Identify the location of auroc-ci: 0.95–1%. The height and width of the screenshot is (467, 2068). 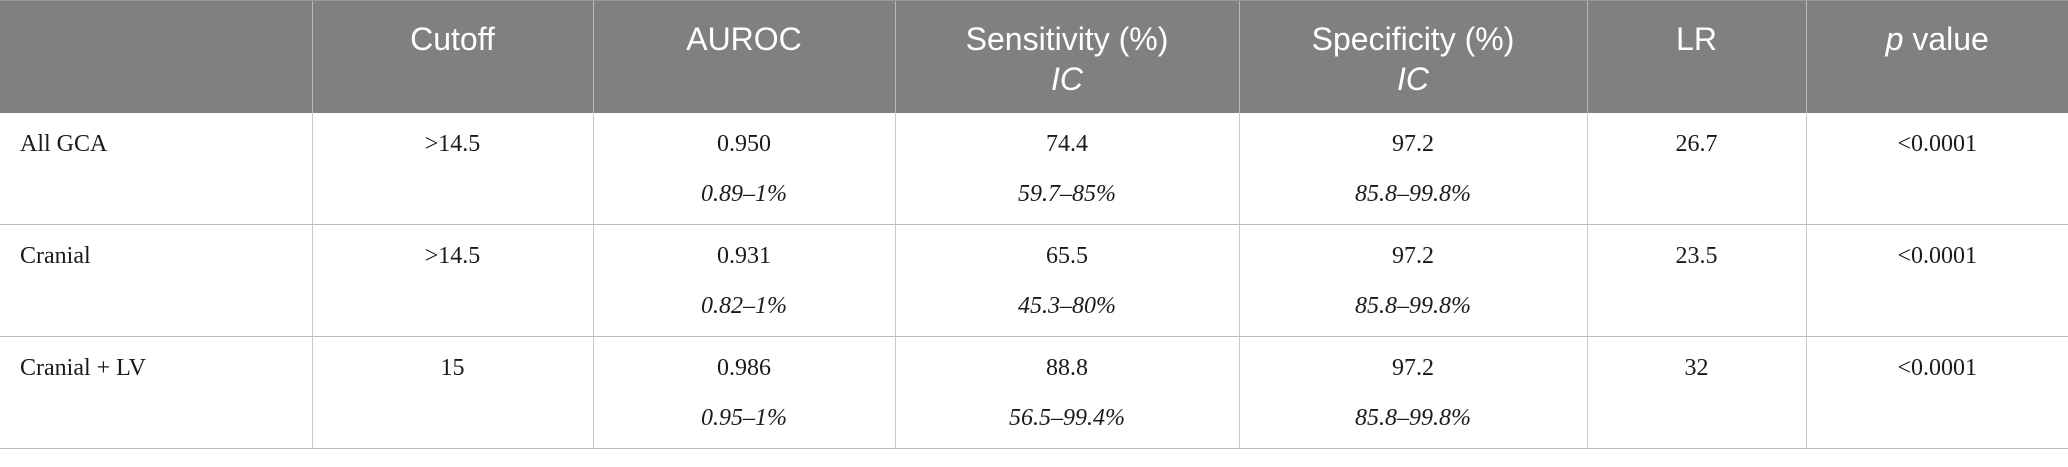
(744, 418).